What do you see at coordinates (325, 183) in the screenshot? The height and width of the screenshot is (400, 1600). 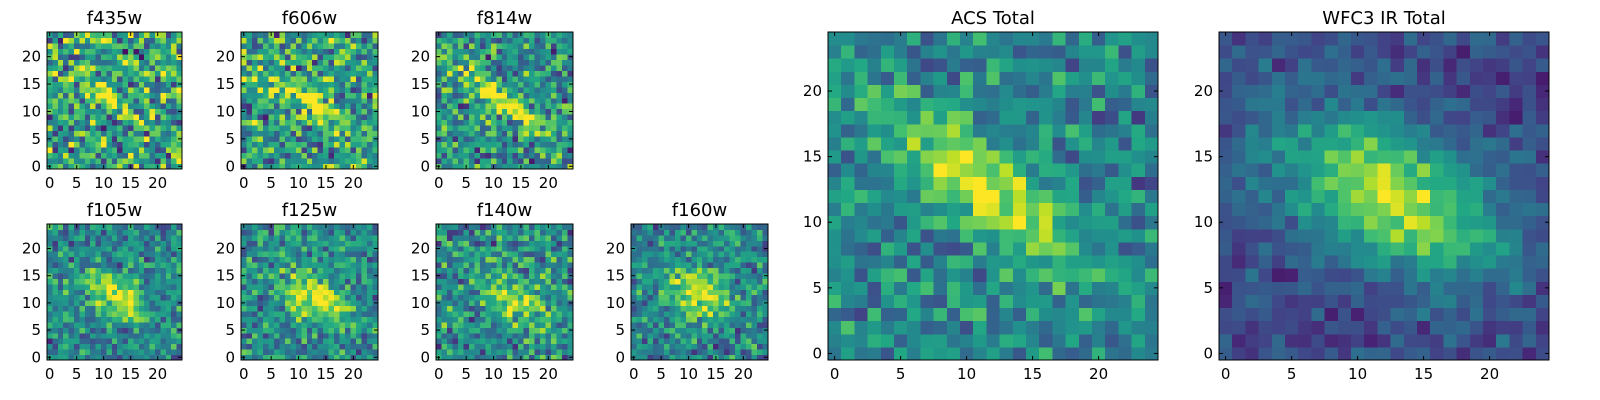 I see `x-tick-label: 15` at bounding box center [325, 183].